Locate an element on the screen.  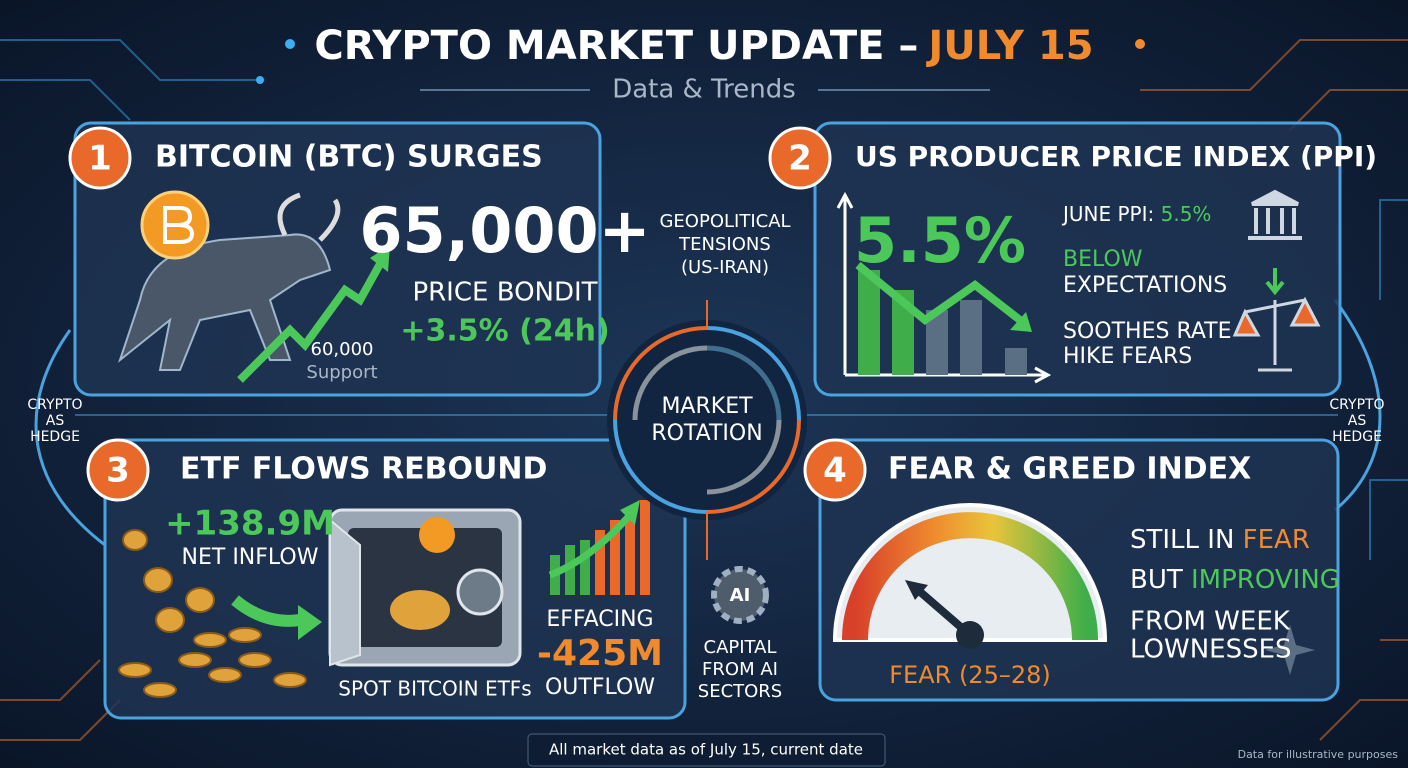
coins-and-safe is located at coordinates (384, 599).